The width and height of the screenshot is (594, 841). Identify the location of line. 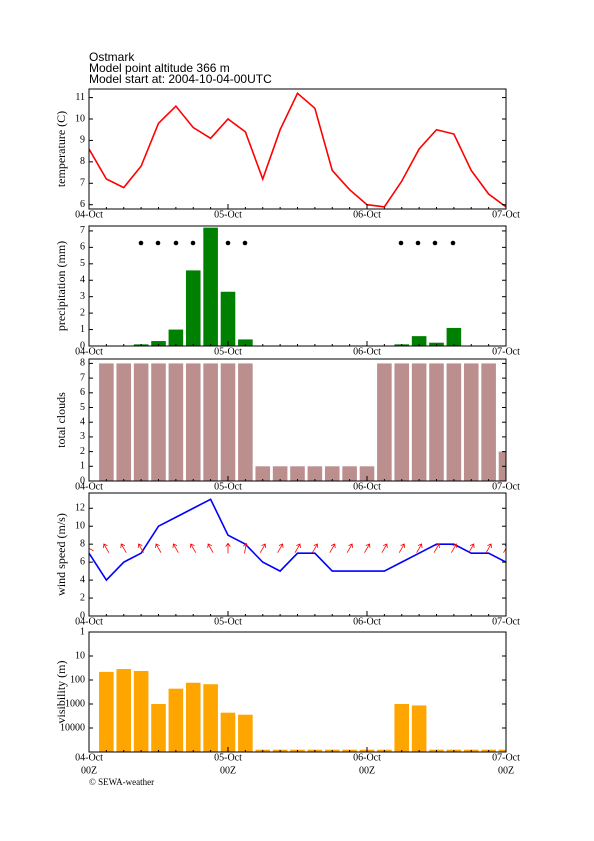
(297, 149).